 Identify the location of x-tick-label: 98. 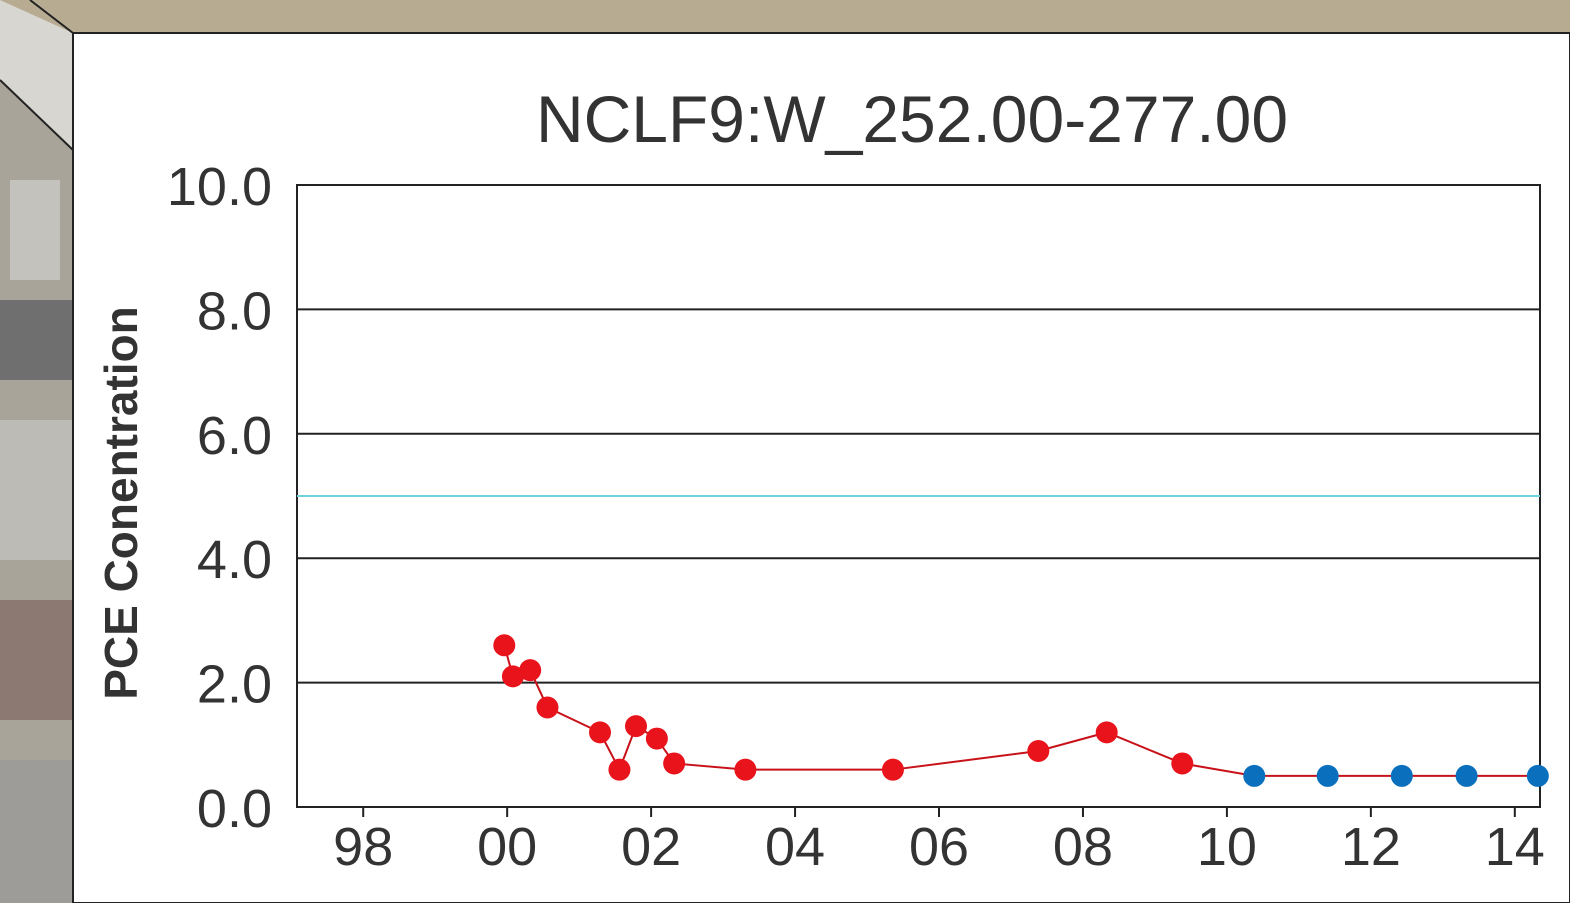
(363, 847).